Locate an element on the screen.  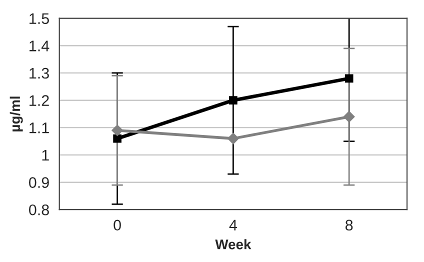
y-tick-label: 0.9 is located at coordinates (39, 182).